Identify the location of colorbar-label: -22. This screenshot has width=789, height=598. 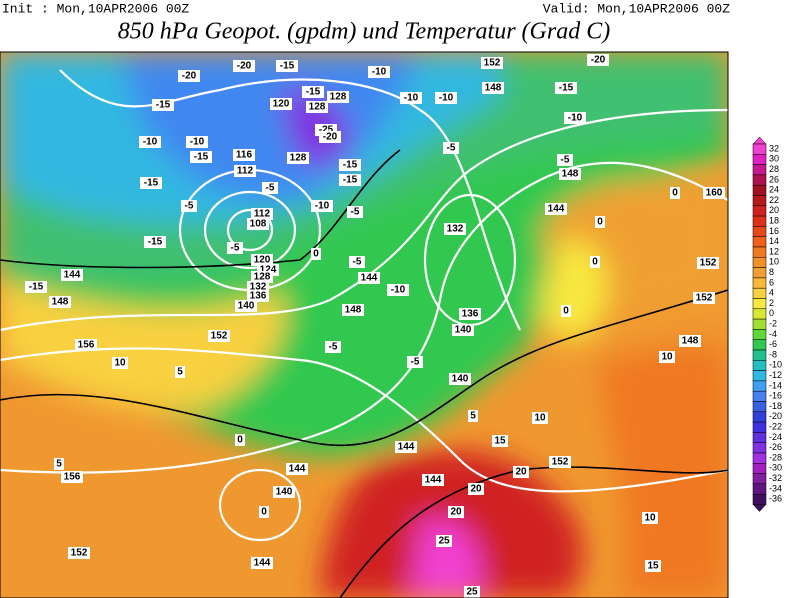
(775, 426).